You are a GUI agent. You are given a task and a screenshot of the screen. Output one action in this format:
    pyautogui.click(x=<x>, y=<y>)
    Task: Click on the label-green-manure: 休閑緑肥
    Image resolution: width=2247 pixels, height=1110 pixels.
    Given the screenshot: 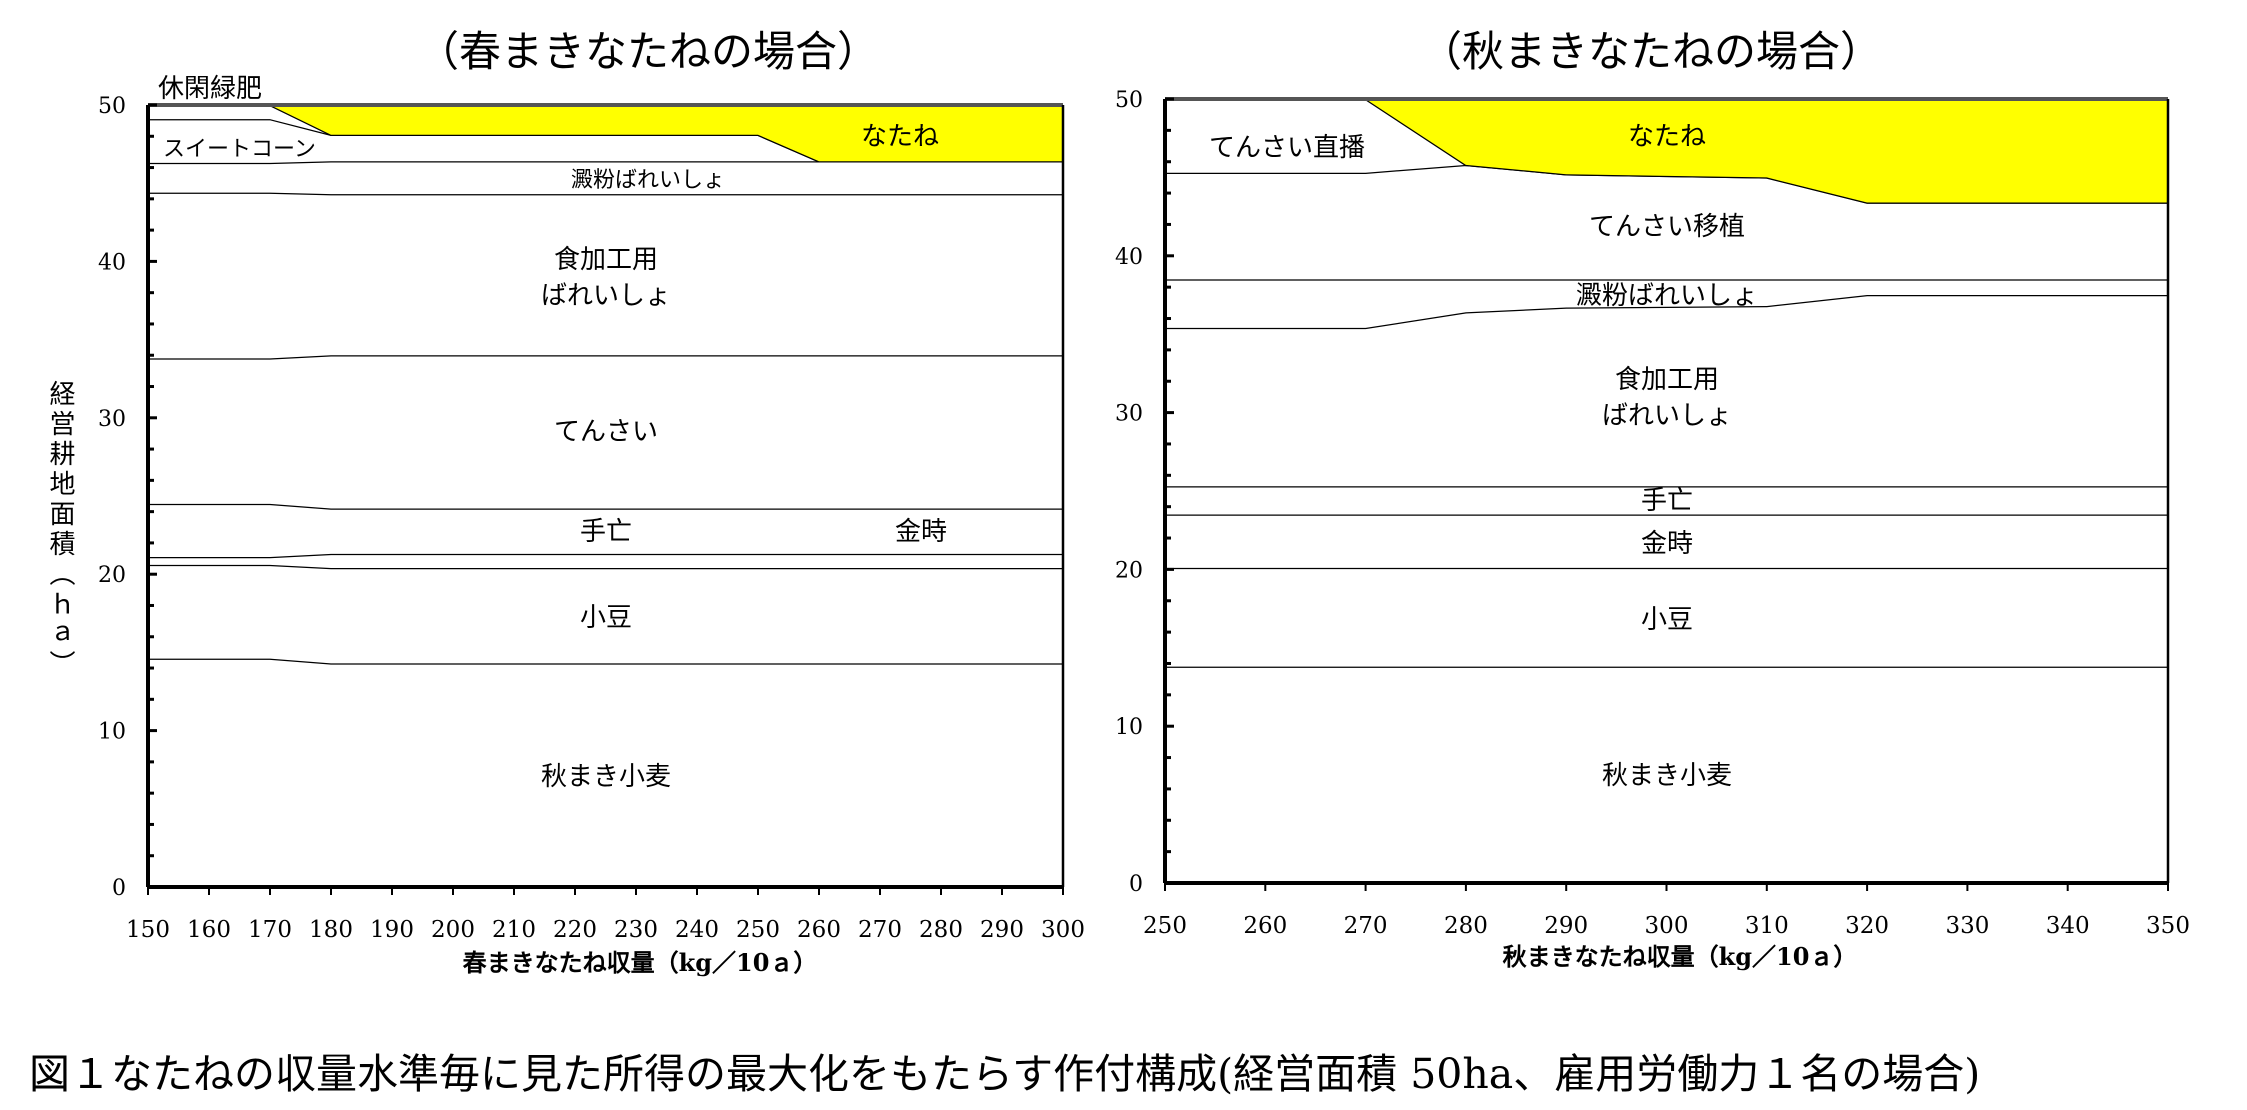 What is the action you would take?
    pyautogui.click(x=210, y=89)
    